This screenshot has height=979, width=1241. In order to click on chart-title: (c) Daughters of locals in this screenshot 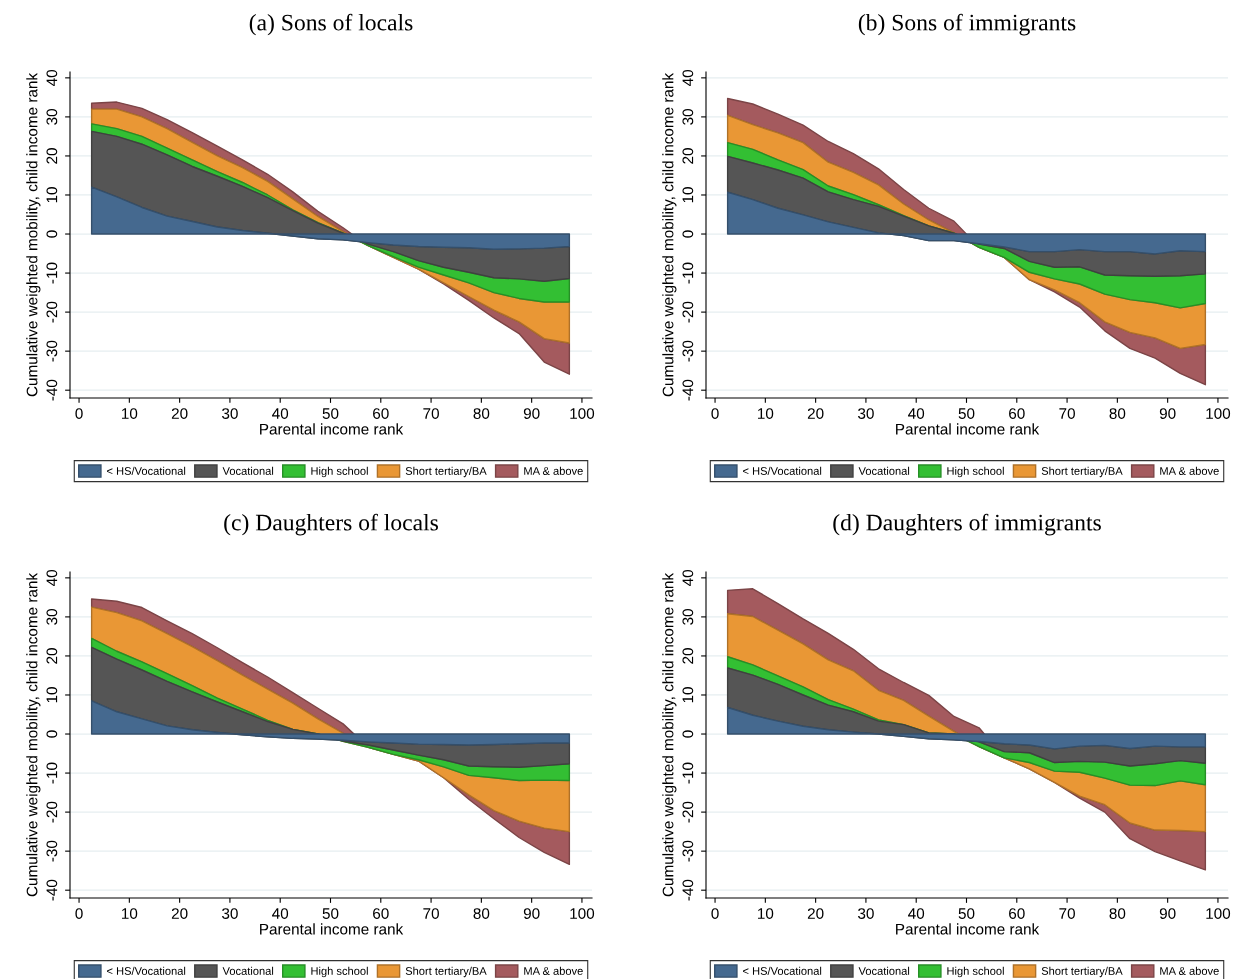, I will do `click(331, 524)`.